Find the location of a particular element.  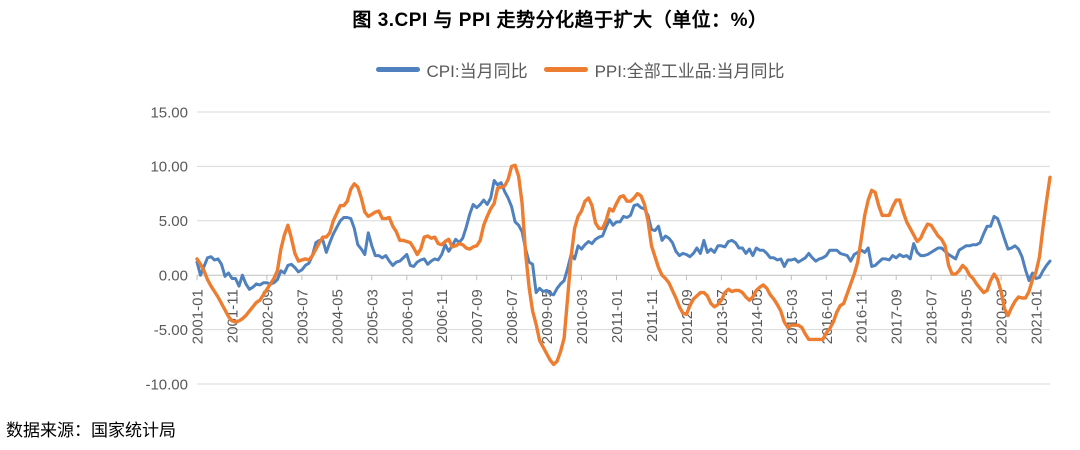

x-tick-label: 2016-11 is located at coordinates (862, 316).